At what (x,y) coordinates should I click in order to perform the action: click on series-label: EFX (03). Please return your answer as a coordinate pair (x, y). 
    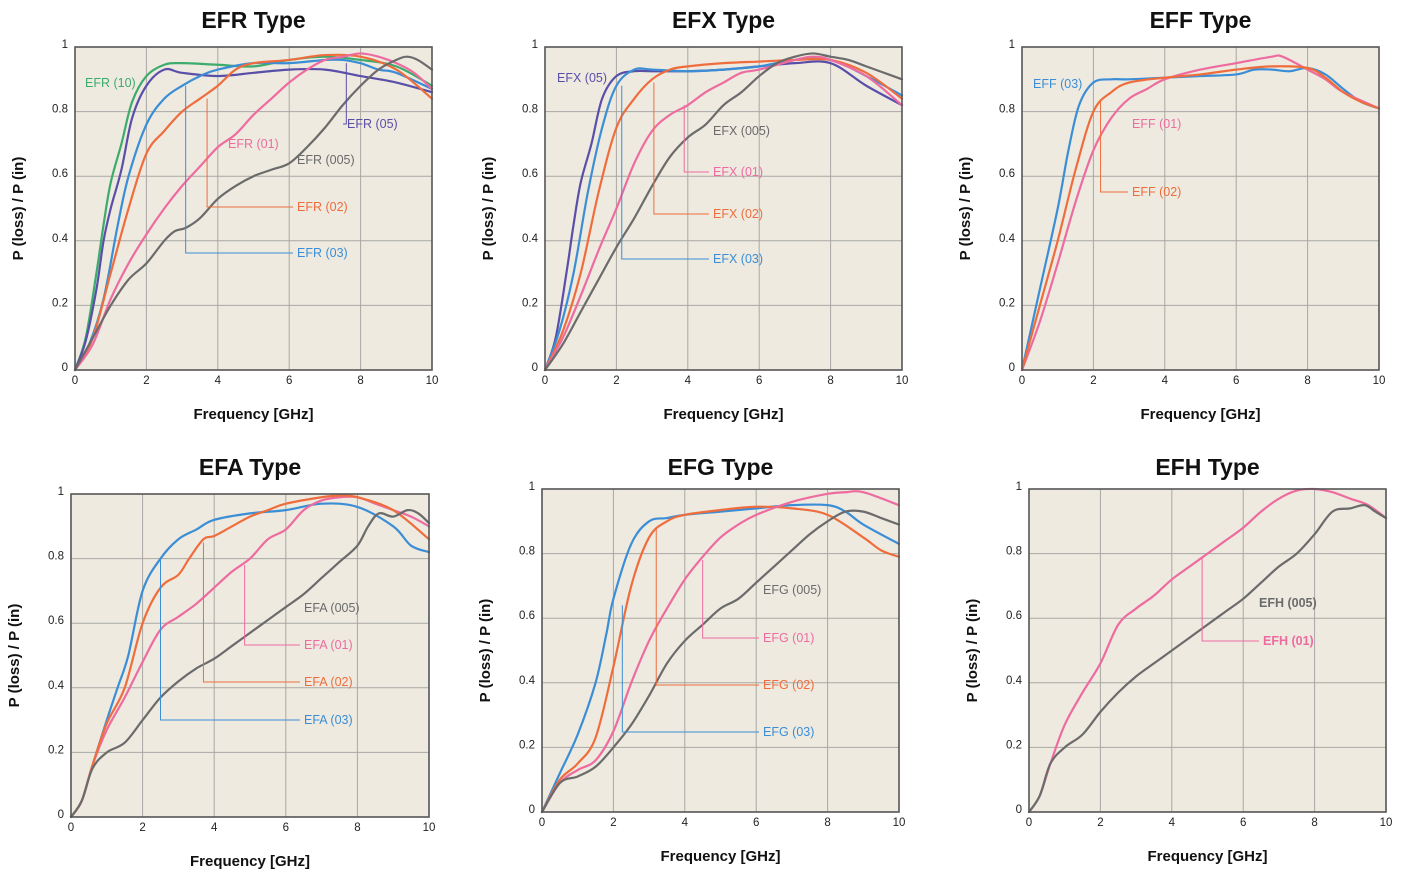
    Looking at the image, I should click on (738, 259).